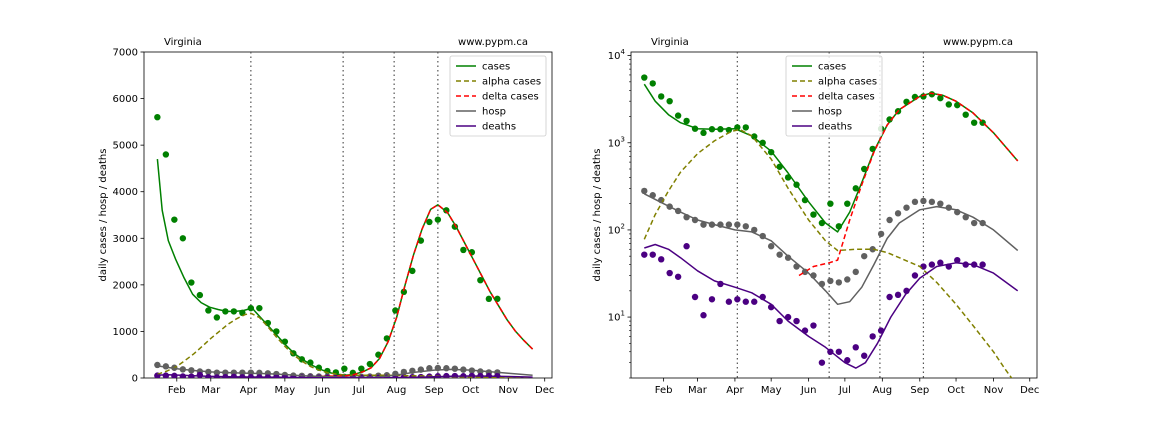 This screenshot has height=432, width=1152. Describe the element at coordinates (832, 67) in the screenshot. I see `legend-entry: cases` at that location.